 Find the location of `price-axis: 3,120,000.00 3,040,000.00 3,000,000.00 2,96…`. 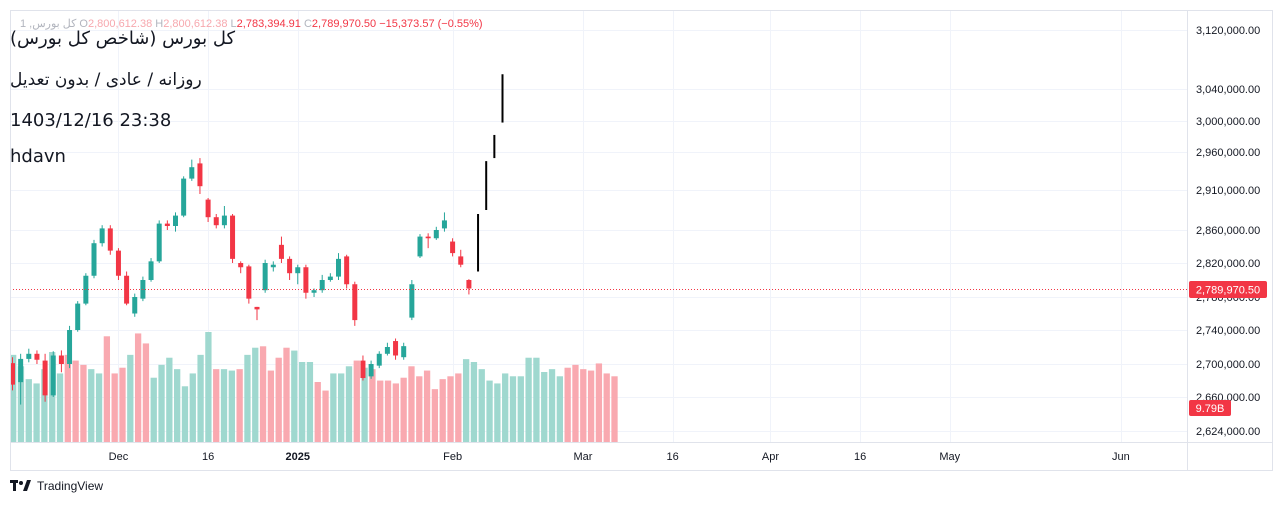

price-axis: 3,120,000.00 3,040,000.00 3,000,000.00 2,96… is located at coordinates (1228, 231).